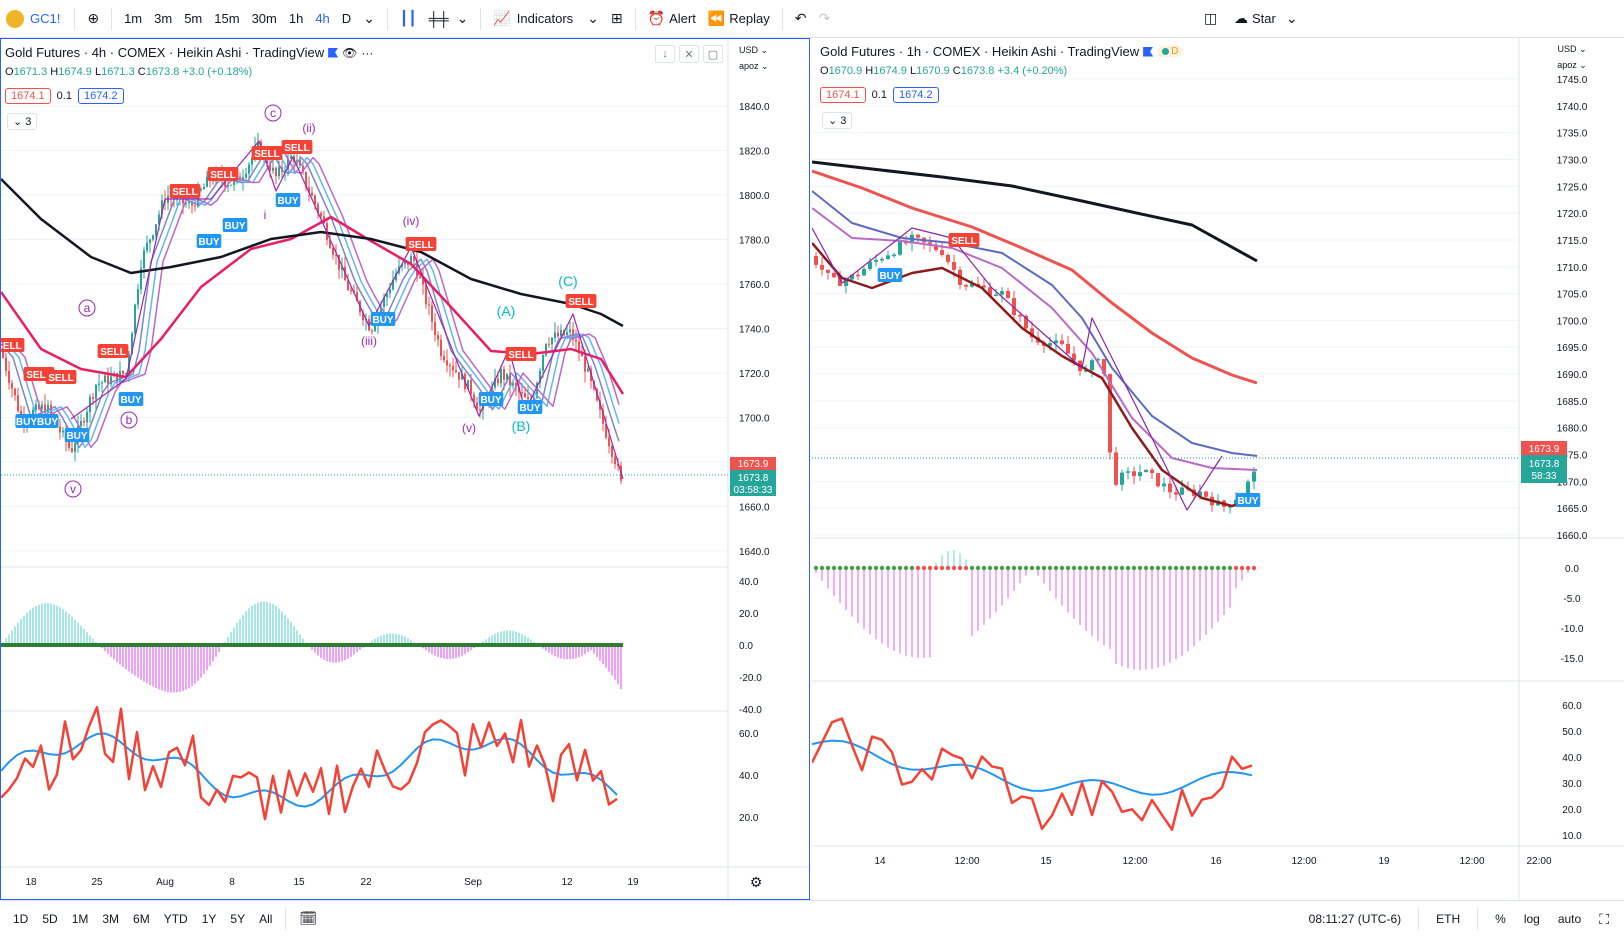  I want to click on auto-toggle: auto, so click(1569, 919).